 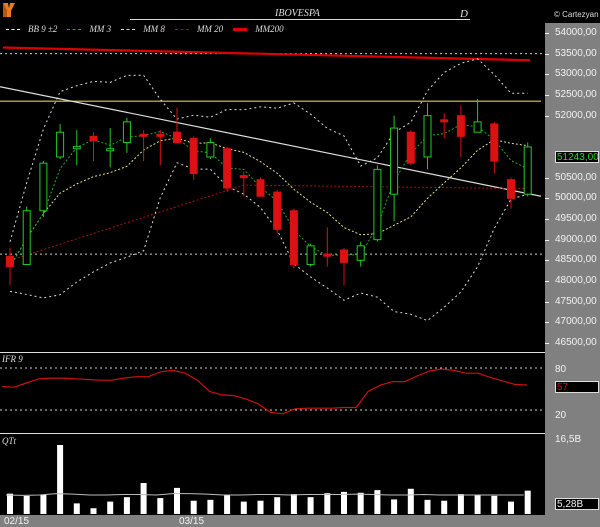 I want to click on time-axis, so click(x=272, y=521).